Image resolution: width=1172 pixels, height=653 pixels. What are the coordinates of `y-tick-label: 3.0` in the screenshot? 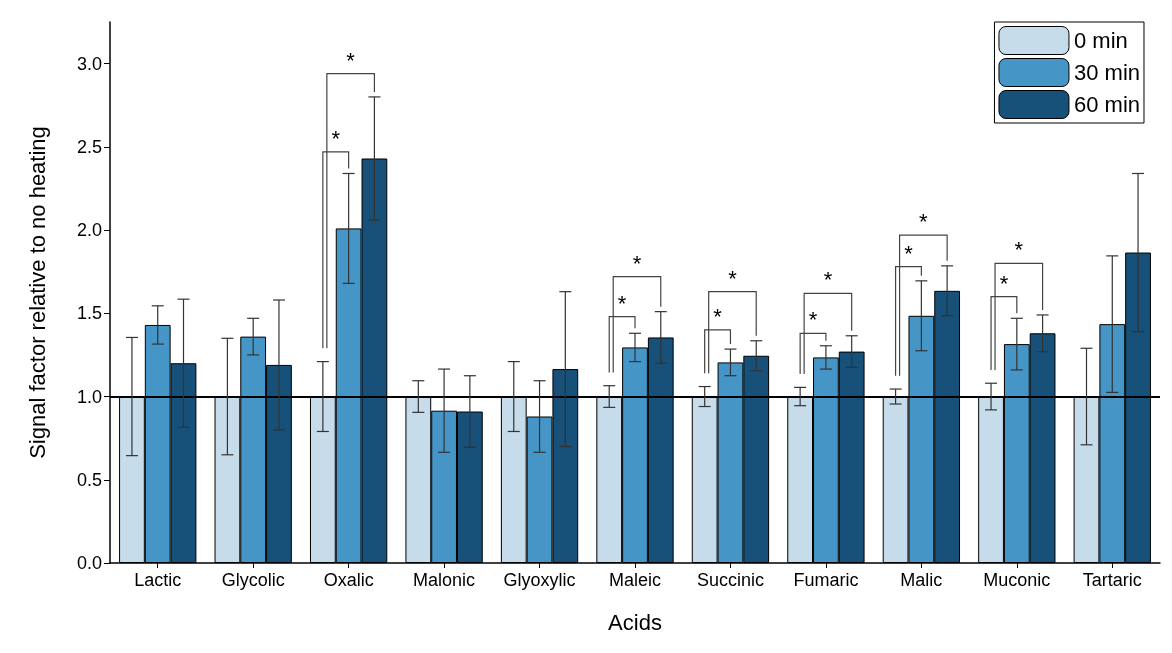 It's located at (89, 63).